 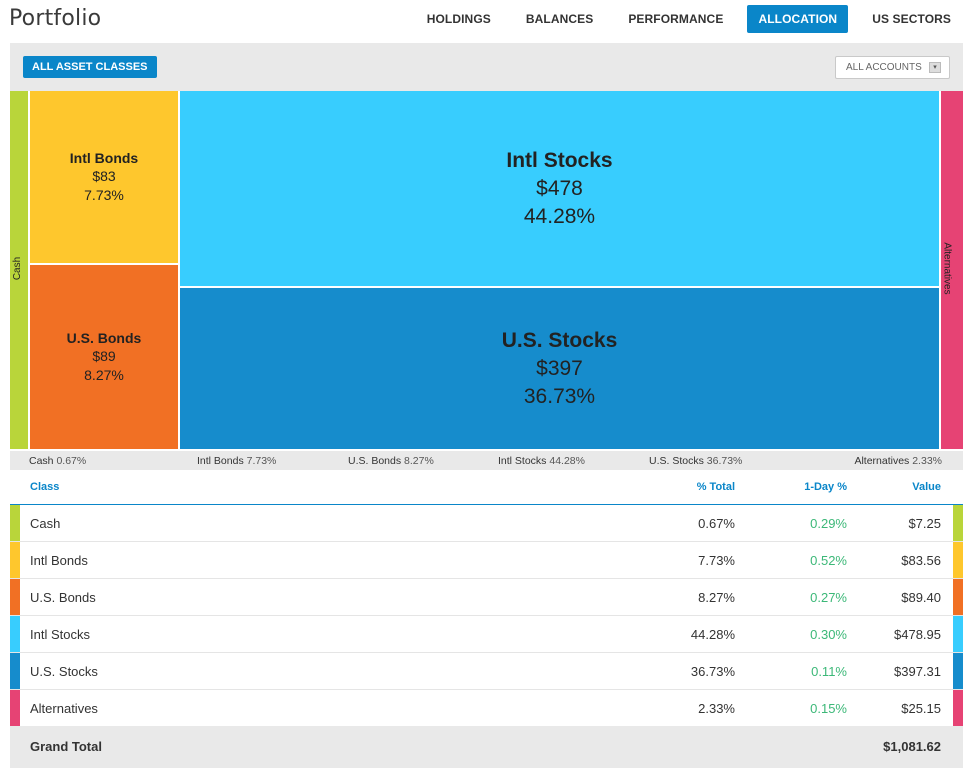 What do you see at coordinates (486, 560) in the screenshot?
I see `table-row: Intl Bonds 7.73% 0.52% $83.56` at bounding box center [486, 560].